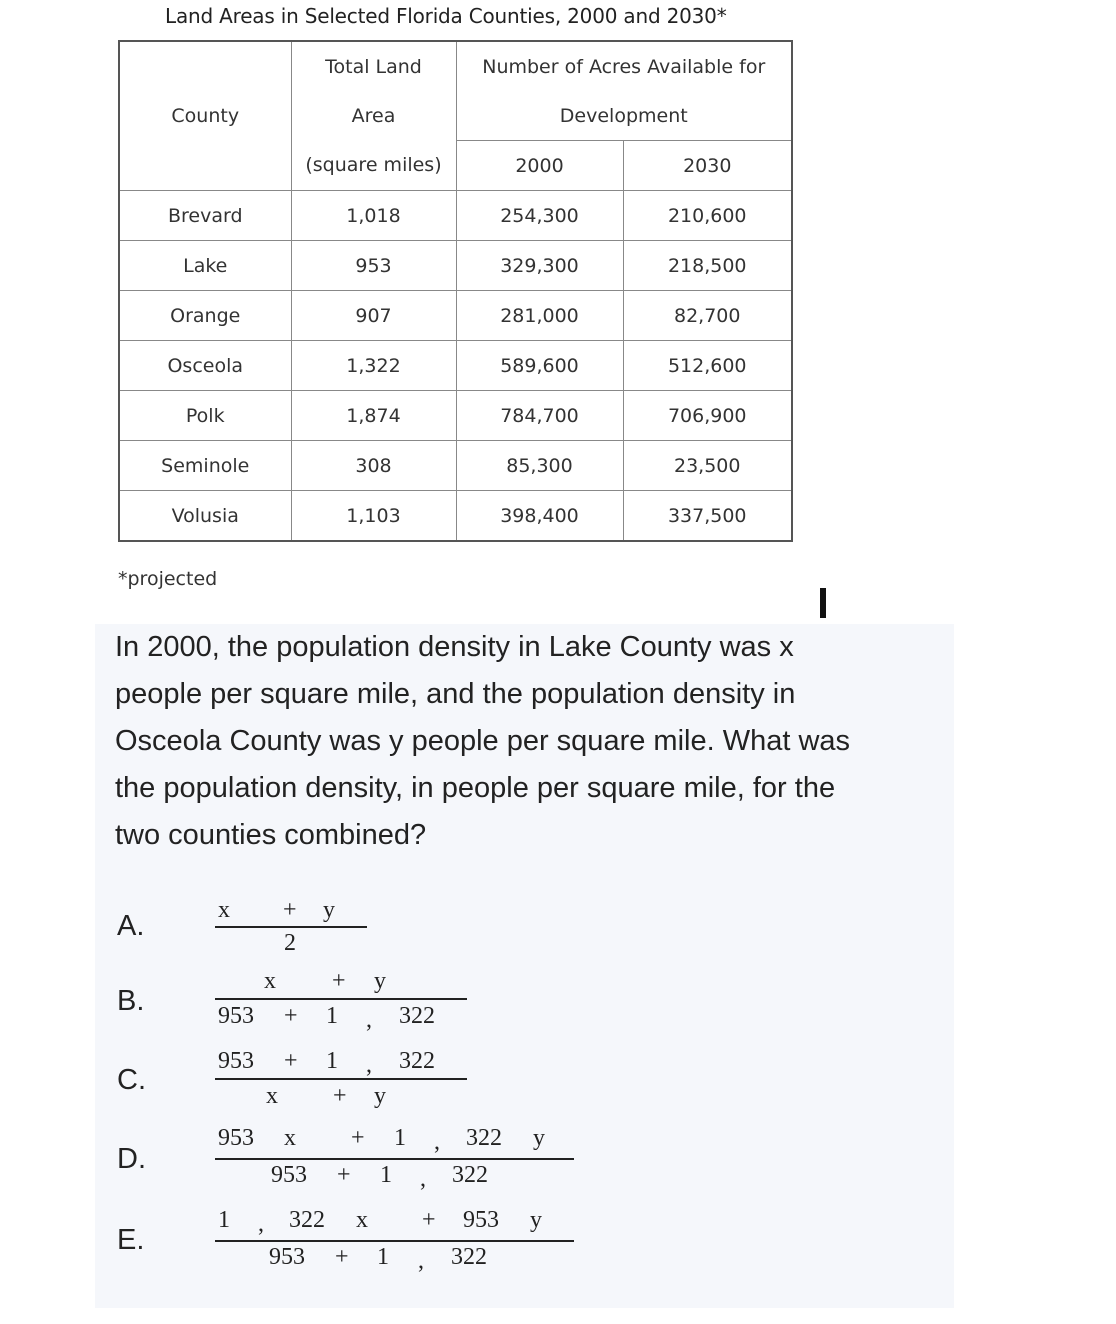 This screenshot has height=1324, width=1116. I want to click on cell-area: 1,018, so click(373, 215).